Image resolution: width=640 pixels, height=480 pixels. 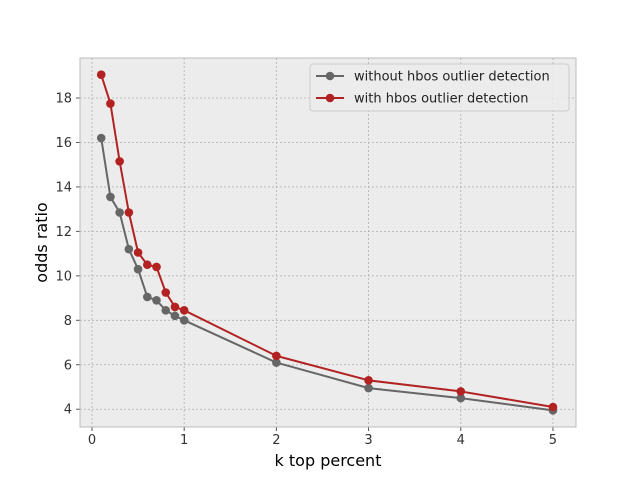 I want to click on legend-label: with hbos outlier detection, so click(x=441, y=99).